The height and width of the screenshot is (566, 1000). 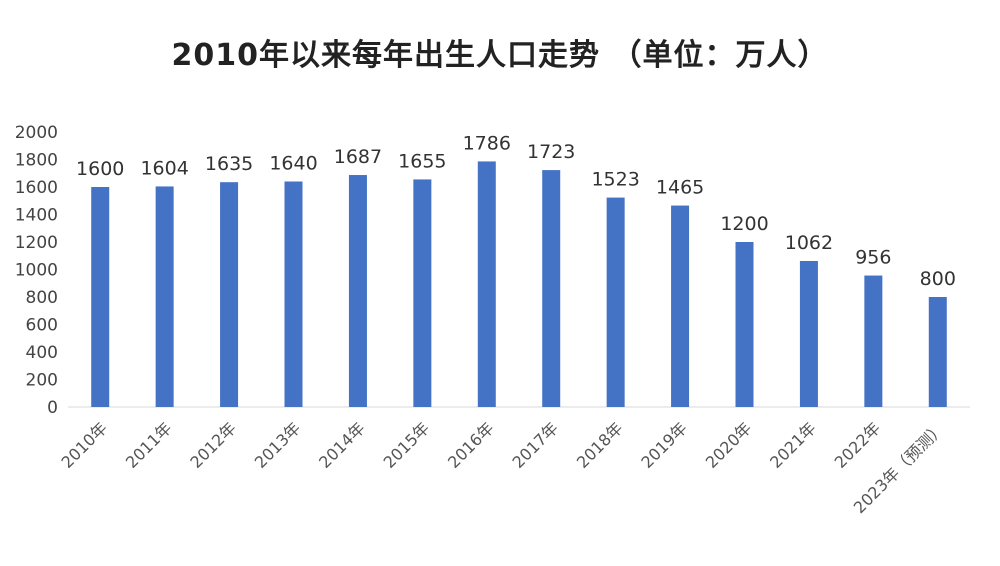 What do you see at coordinates (100, 169) in the screenshot?
I see `data-label: 1600` at bounding box center [100, 169].